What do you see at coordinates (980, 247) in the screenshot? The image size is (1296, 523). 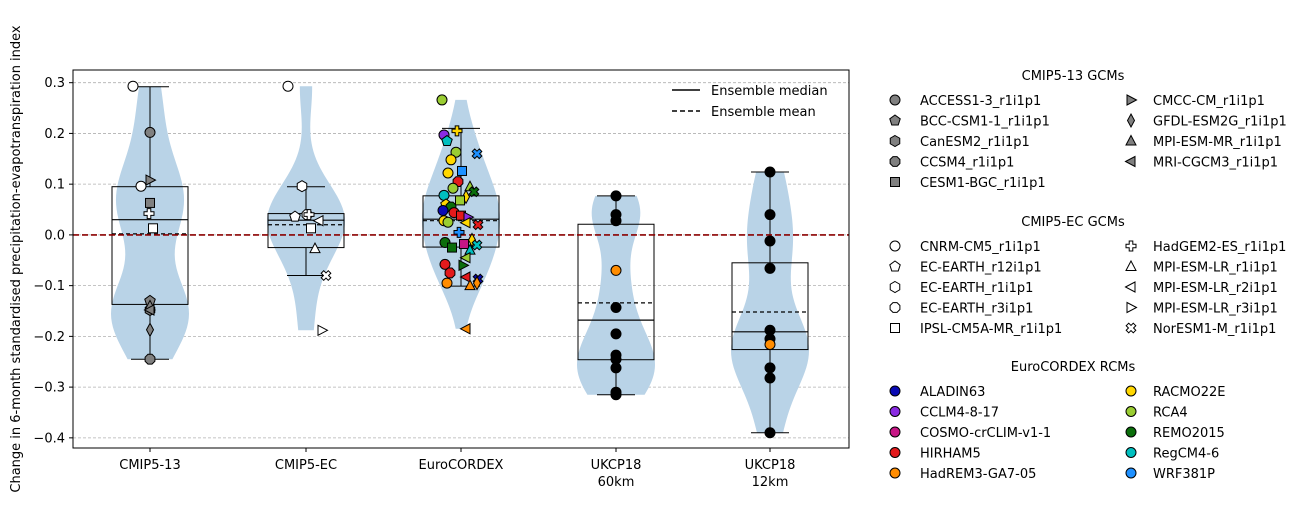 I see `legend-label: CNRM-CM5_r1i1p1` at bounding box center [980, 247].